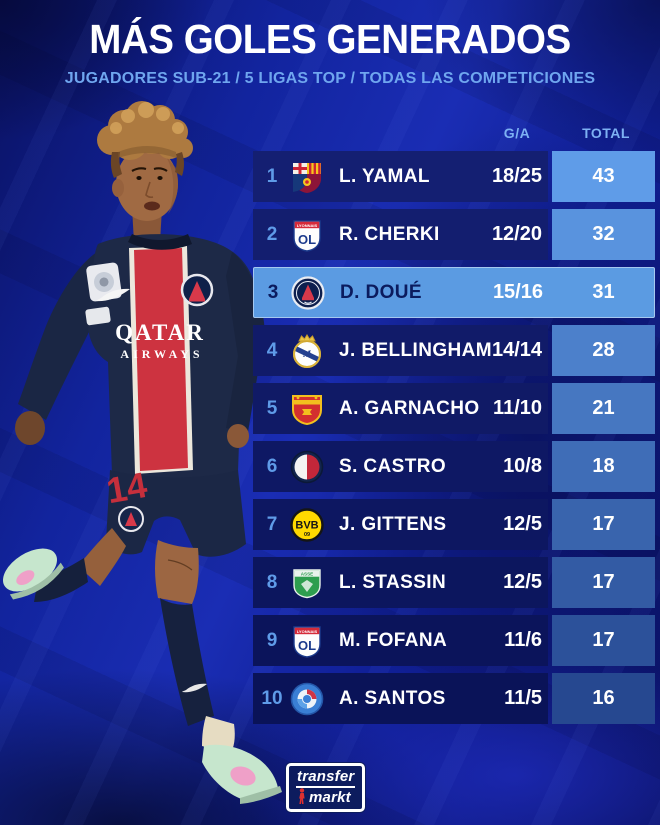  Describe the element at coordinates (517, 350) in the screenshot. I see `ga-value: 14/14` at that location.